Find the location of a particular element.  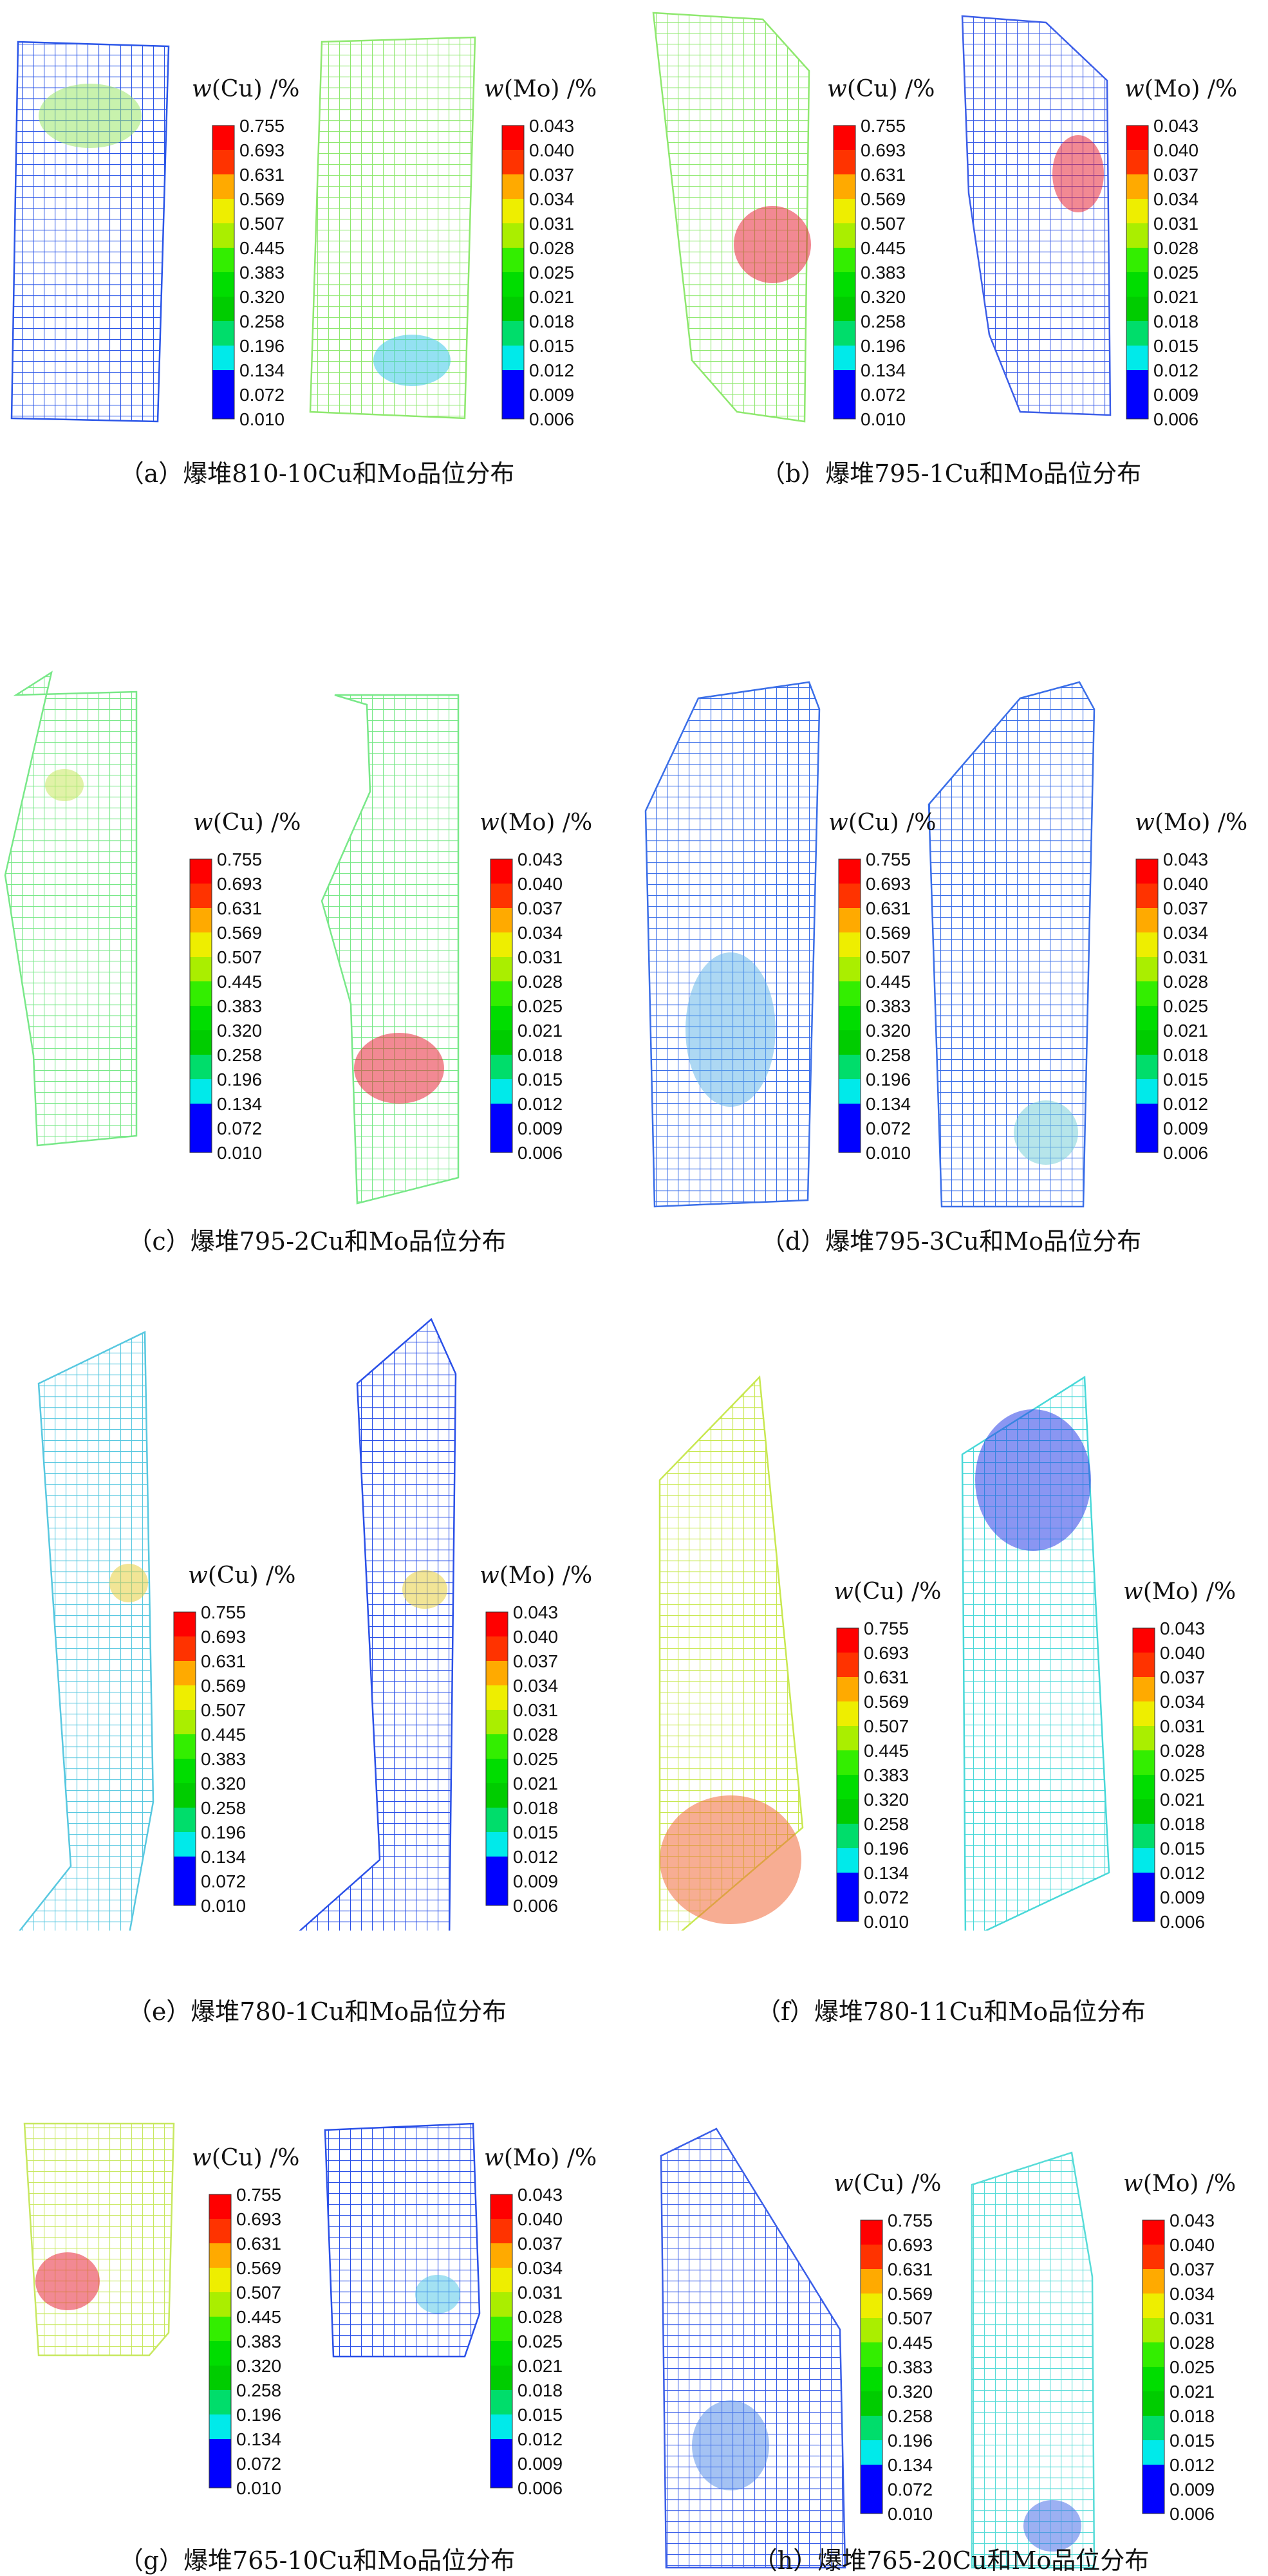

panel-b-cu-blob is located at coordinates (773, 244).